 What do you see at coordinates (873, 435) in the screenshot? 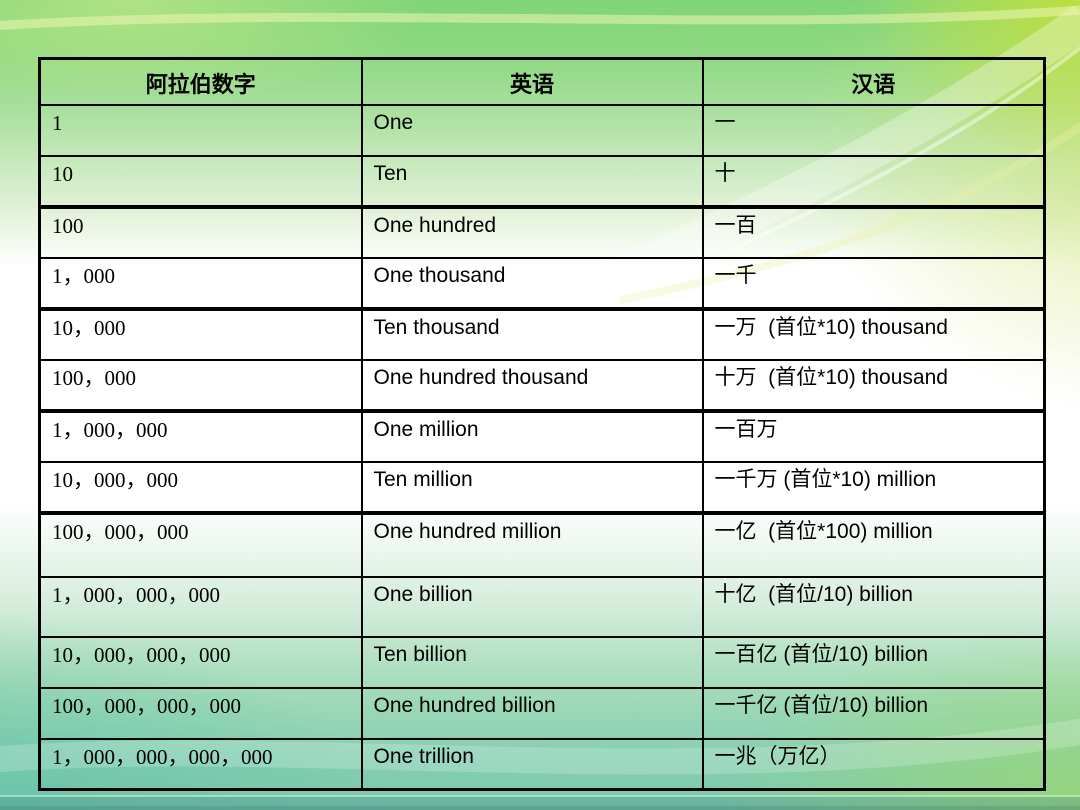
I see `cell-chinese: 一百万` at bounding box center [873, 435].